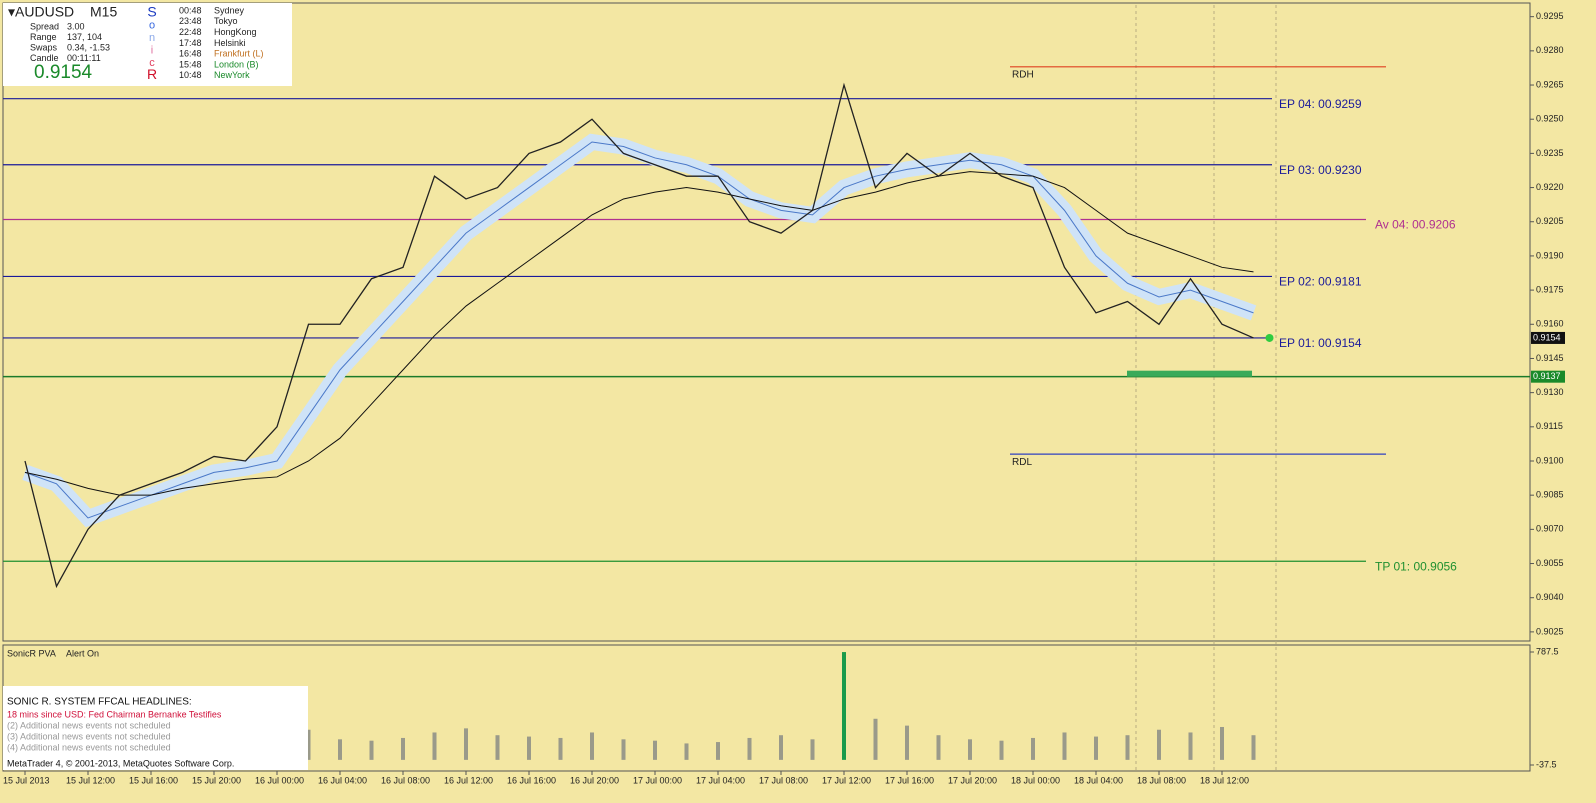 The height and width of the screenshot is (803, 1596). What do you see at coordinates (405, 780) in the screenshot?
I see `x-tick-label: 16 Jul 08:00` at bounding box center [405, 780].